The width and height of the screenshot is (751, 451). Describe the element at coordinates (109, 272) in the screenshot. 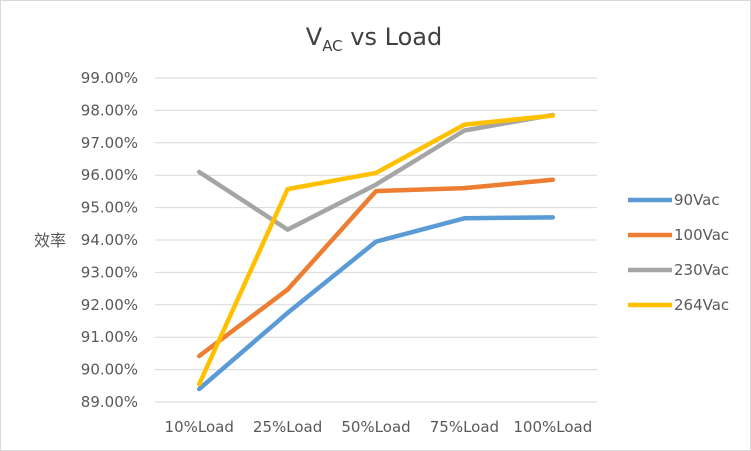

I see `y-tick-label: 93.00%` at that location.